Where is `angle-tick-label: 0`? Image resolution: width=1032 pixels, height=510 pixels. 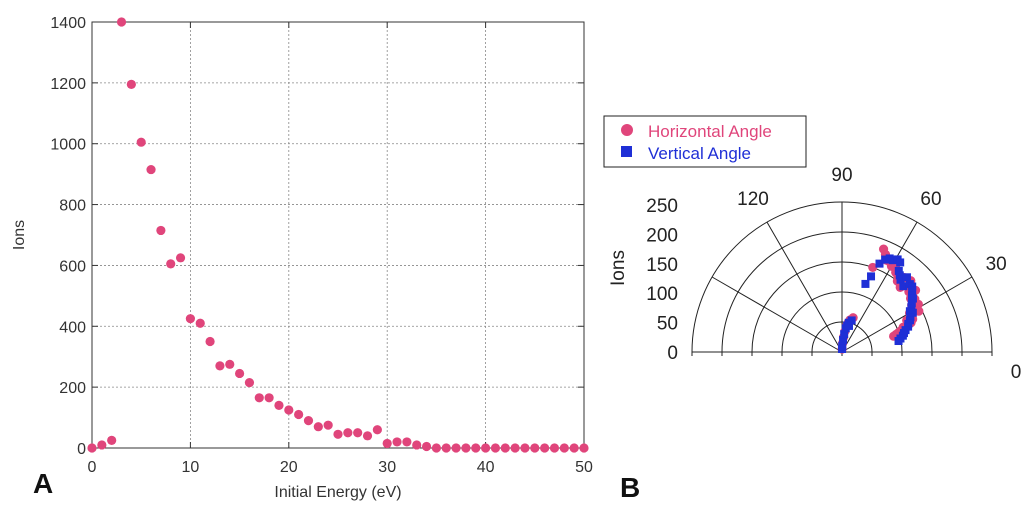
angle-tick-label: 0 is located at coordinates (1016, 372).